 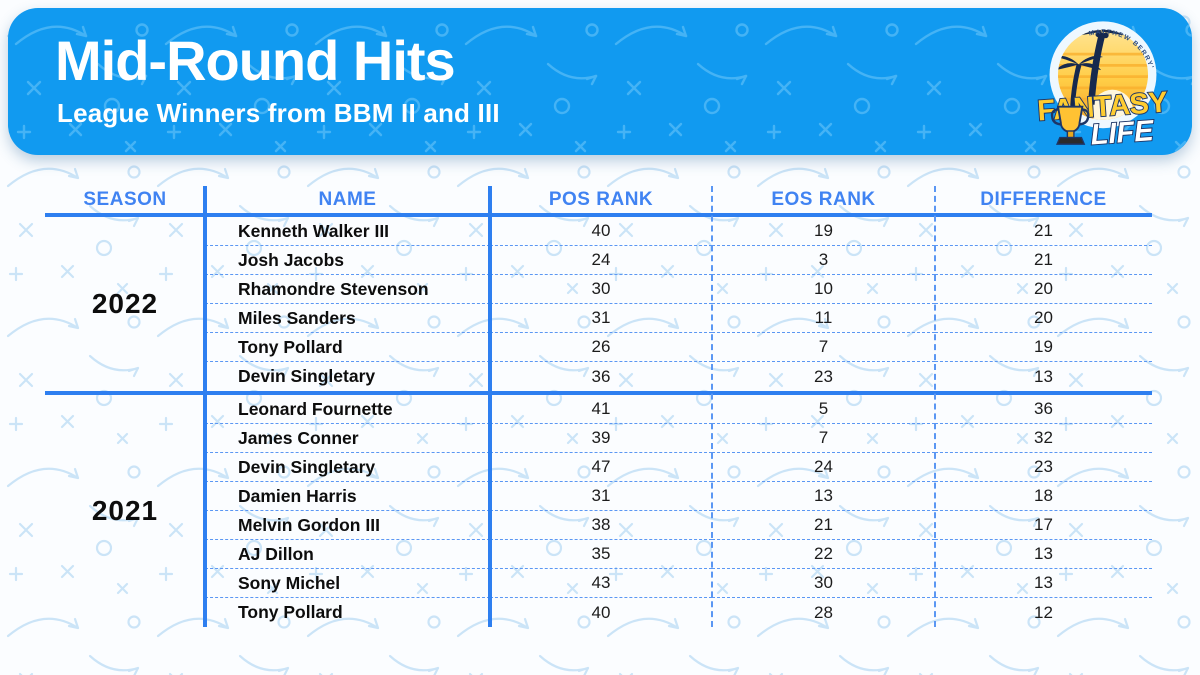 What do you see at coordinates (601, 409) in the screenshot?
I see `pos-rank-value: 41` at bounding box center [601, 409].